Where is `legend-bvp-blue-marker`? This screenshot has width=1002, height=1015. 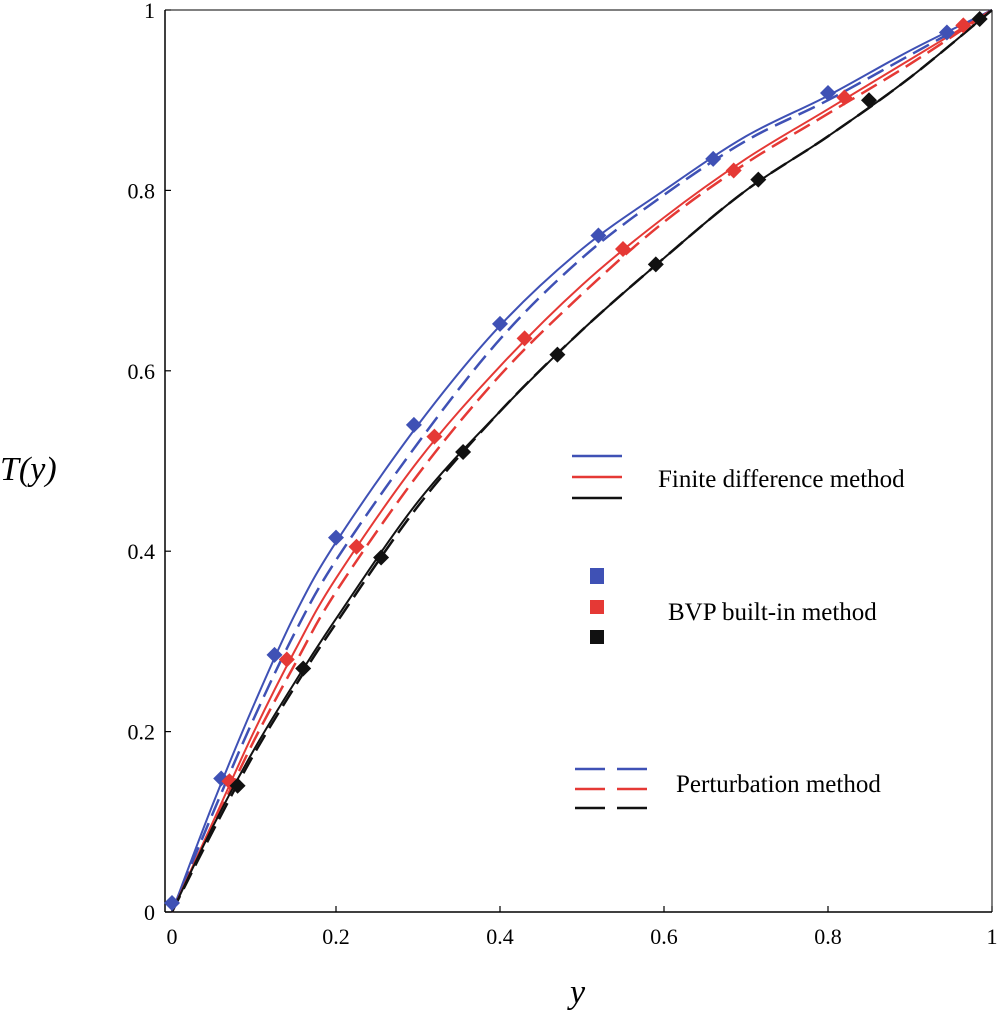
legend-bvp-blue-marker is located at coordinates (597, 576).